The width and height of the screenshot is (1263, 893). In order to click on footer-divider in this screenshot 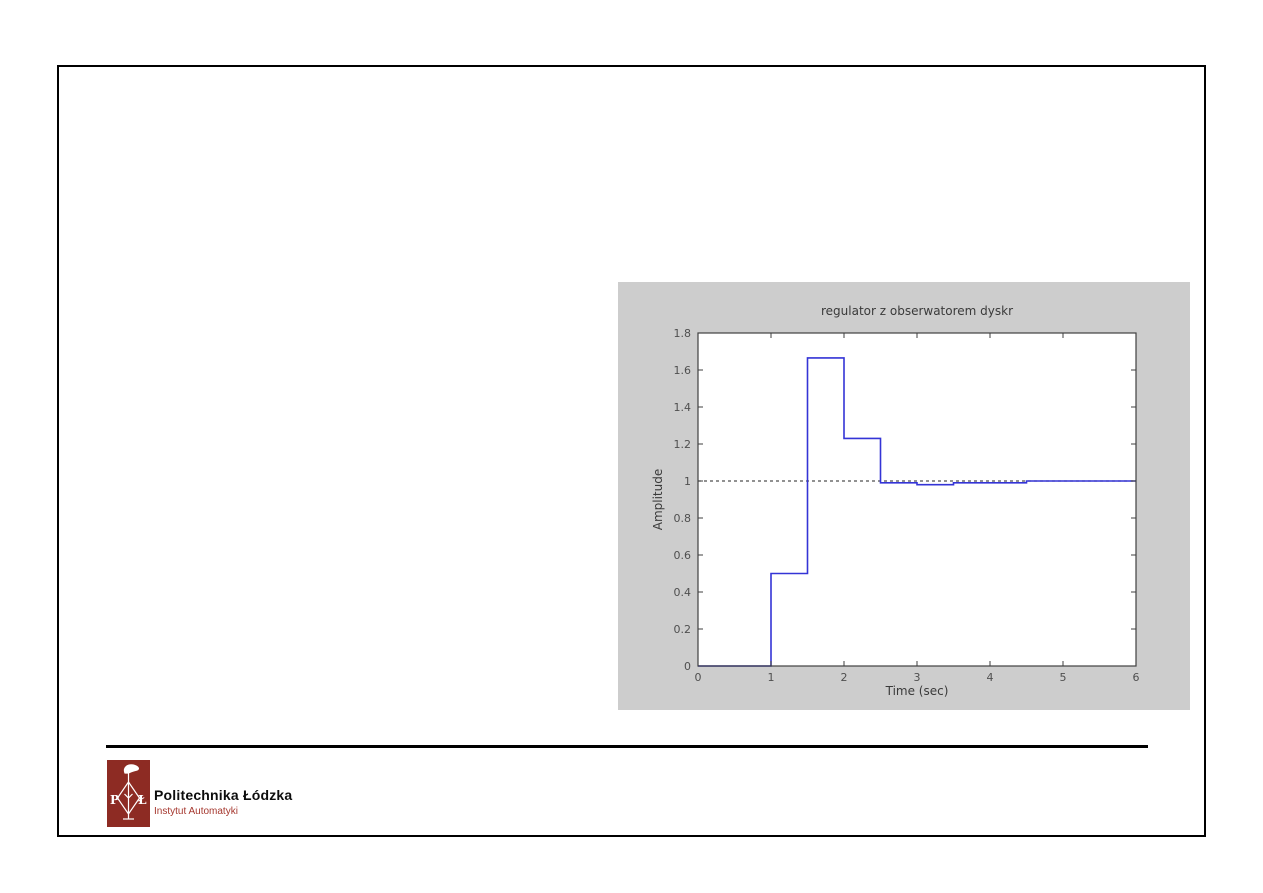, I will do `click(627, 746)`.